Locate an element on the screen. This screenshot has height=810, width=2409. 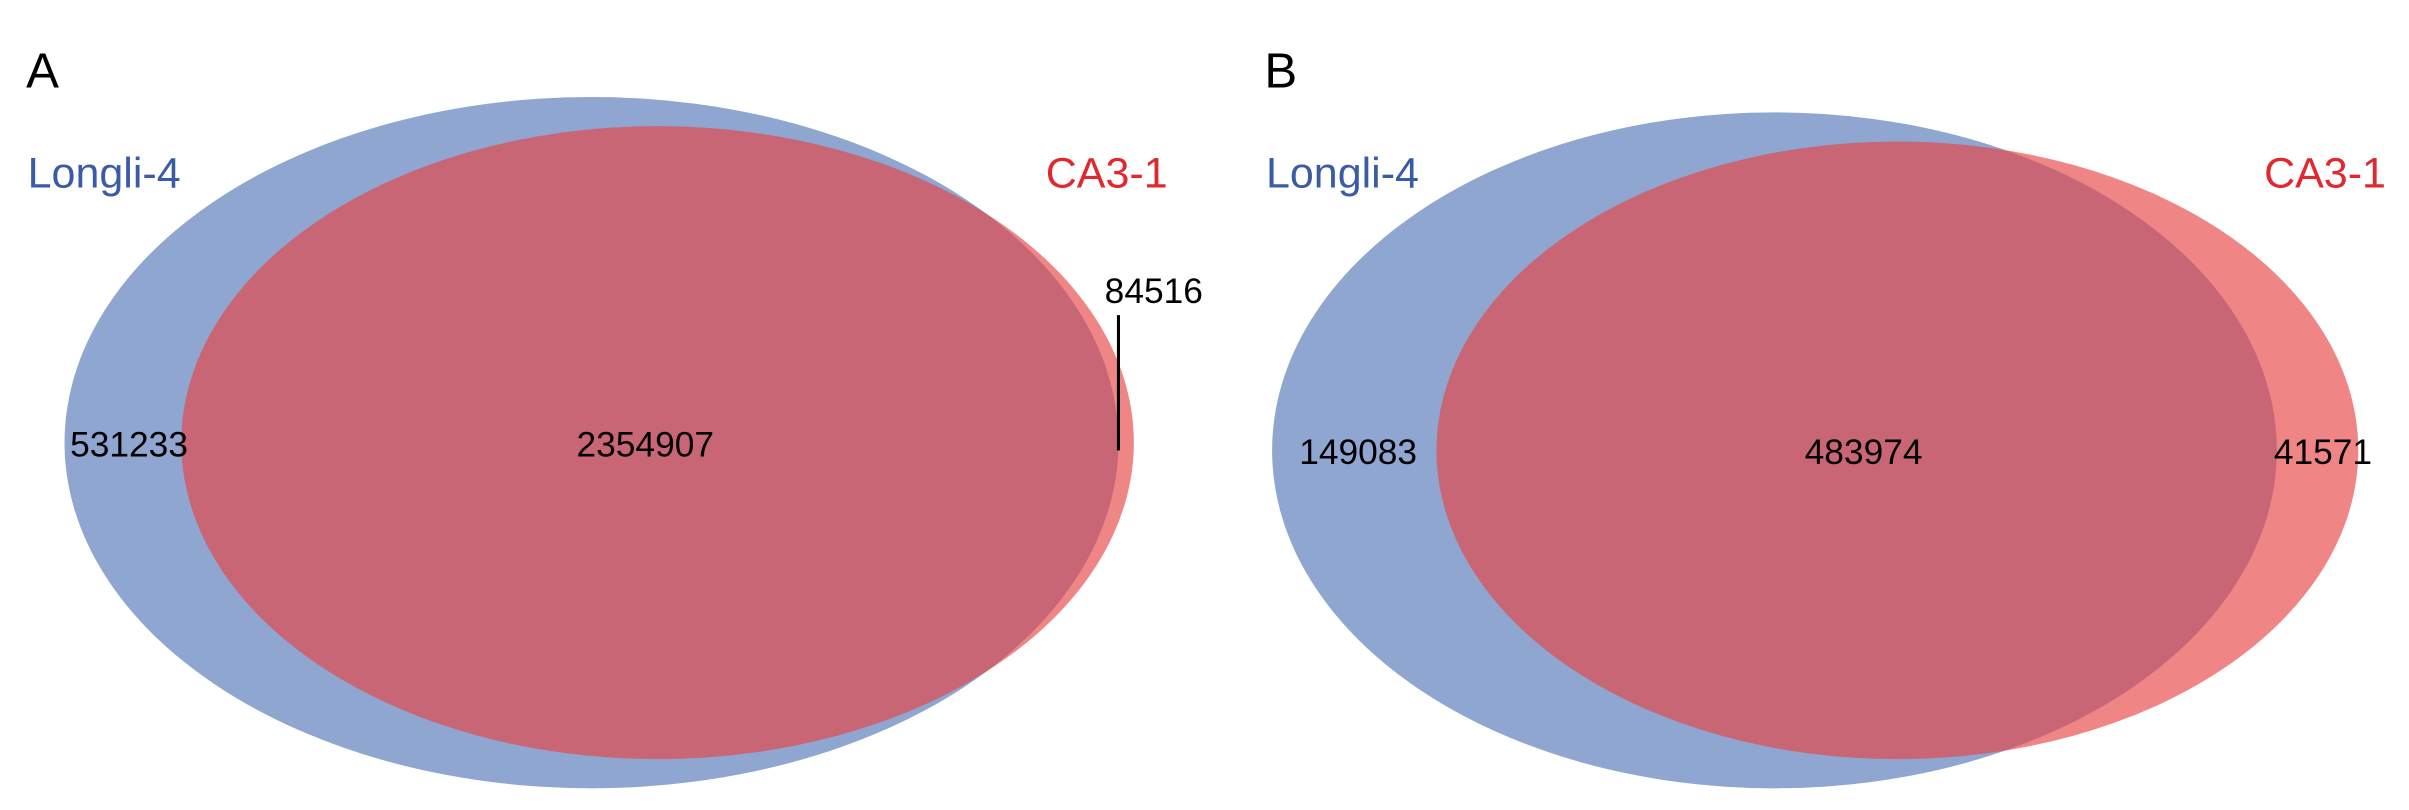
panel-label: A is located at coordinates (42, 71).